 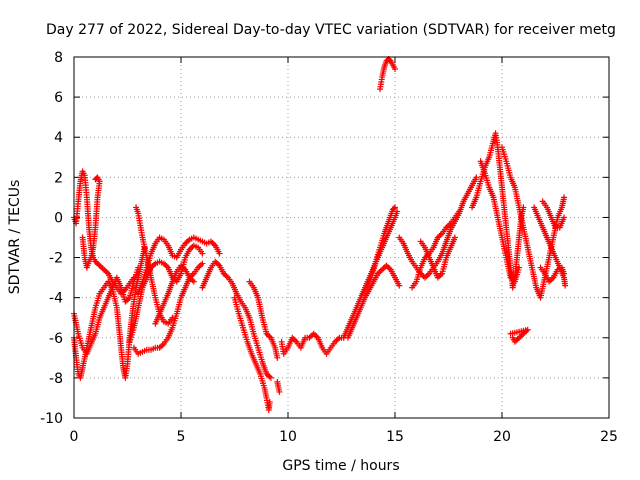 What do you see at coordinates (288, 437) in the screenshot?
I see `x-tick-label: 10` at bounding box center [288, 437].